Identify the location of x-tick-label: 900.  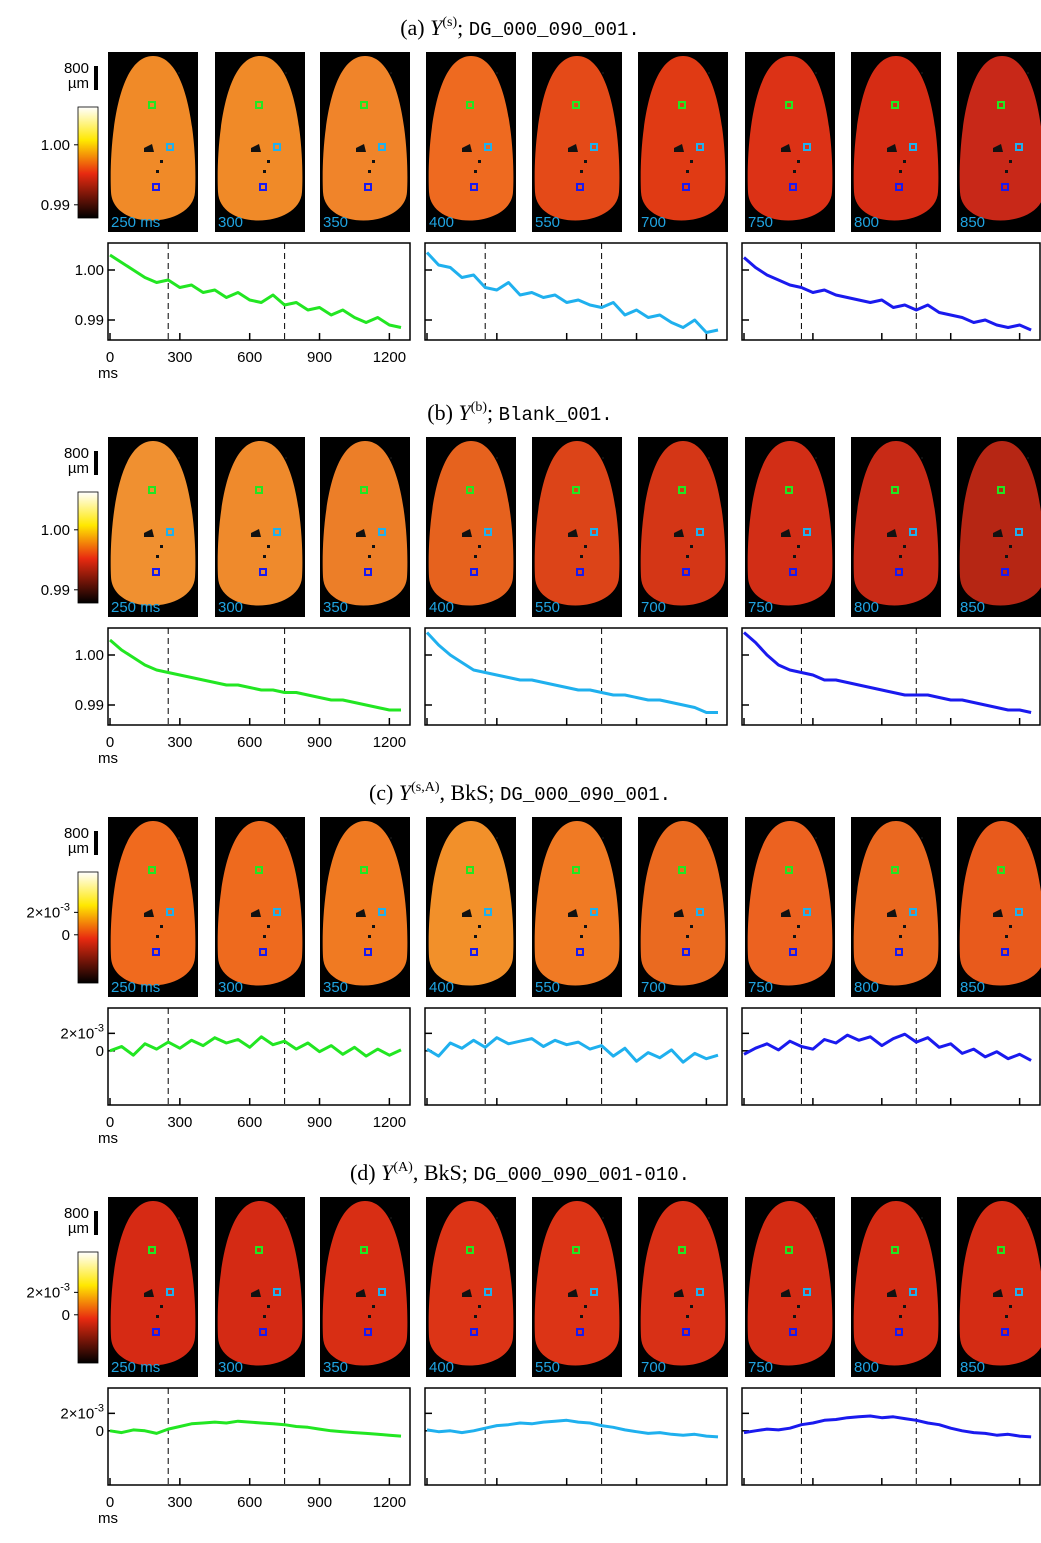
(319, 357).